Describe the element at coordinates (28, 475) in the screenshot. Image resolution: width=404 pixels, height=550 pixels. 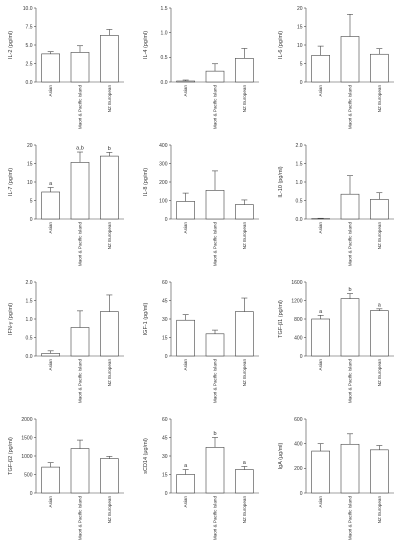
I see `y-tick-label: 500` at that location.